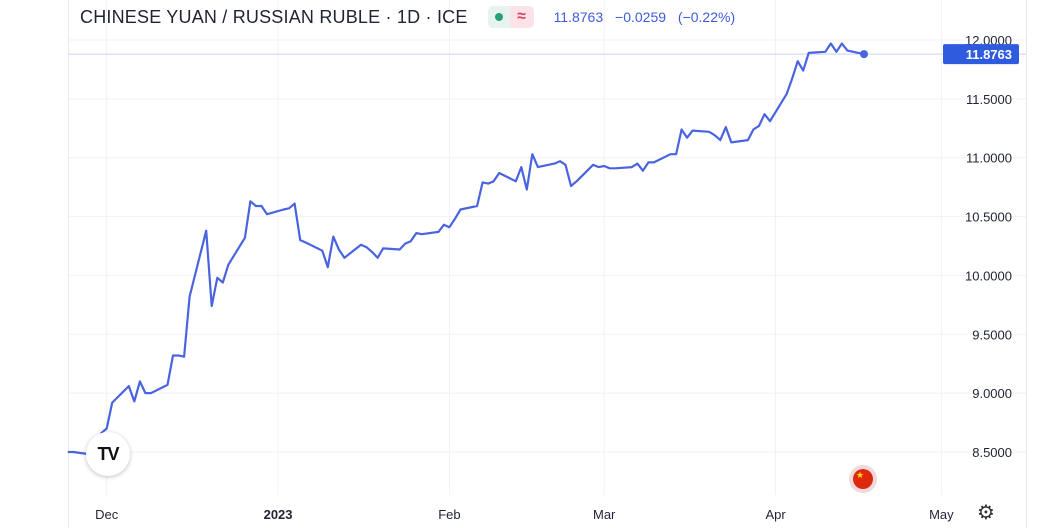  Describe the element at coordinates (706, 17) in the screenshot. I see `price-change-percent: (−0.22%)` at that location.